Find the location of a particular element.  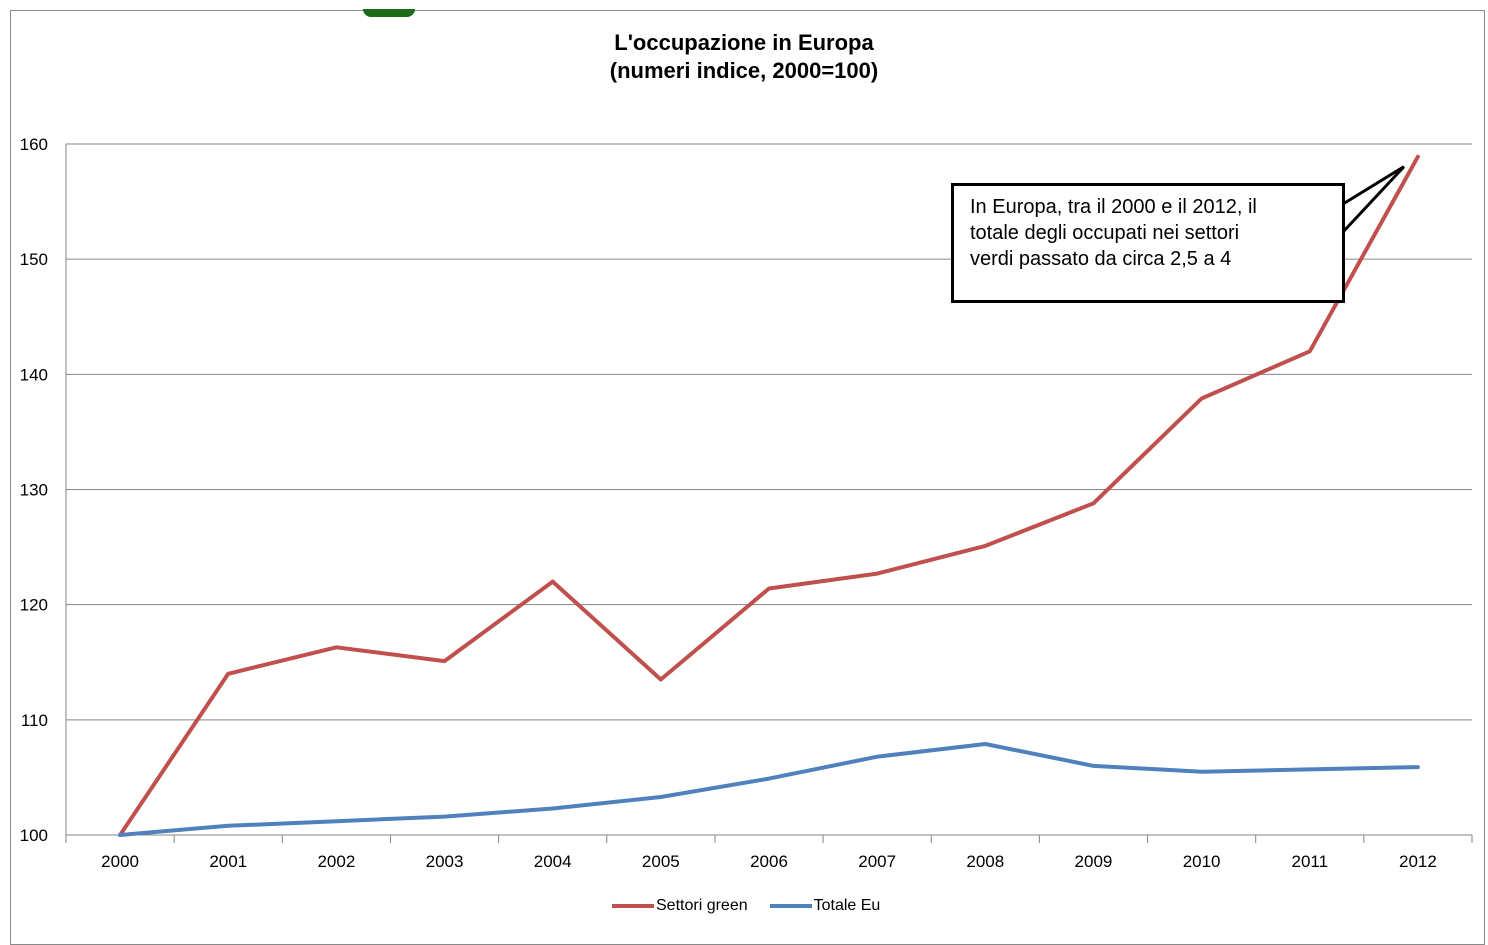

header-decoration is located at coordinates (389, 13).